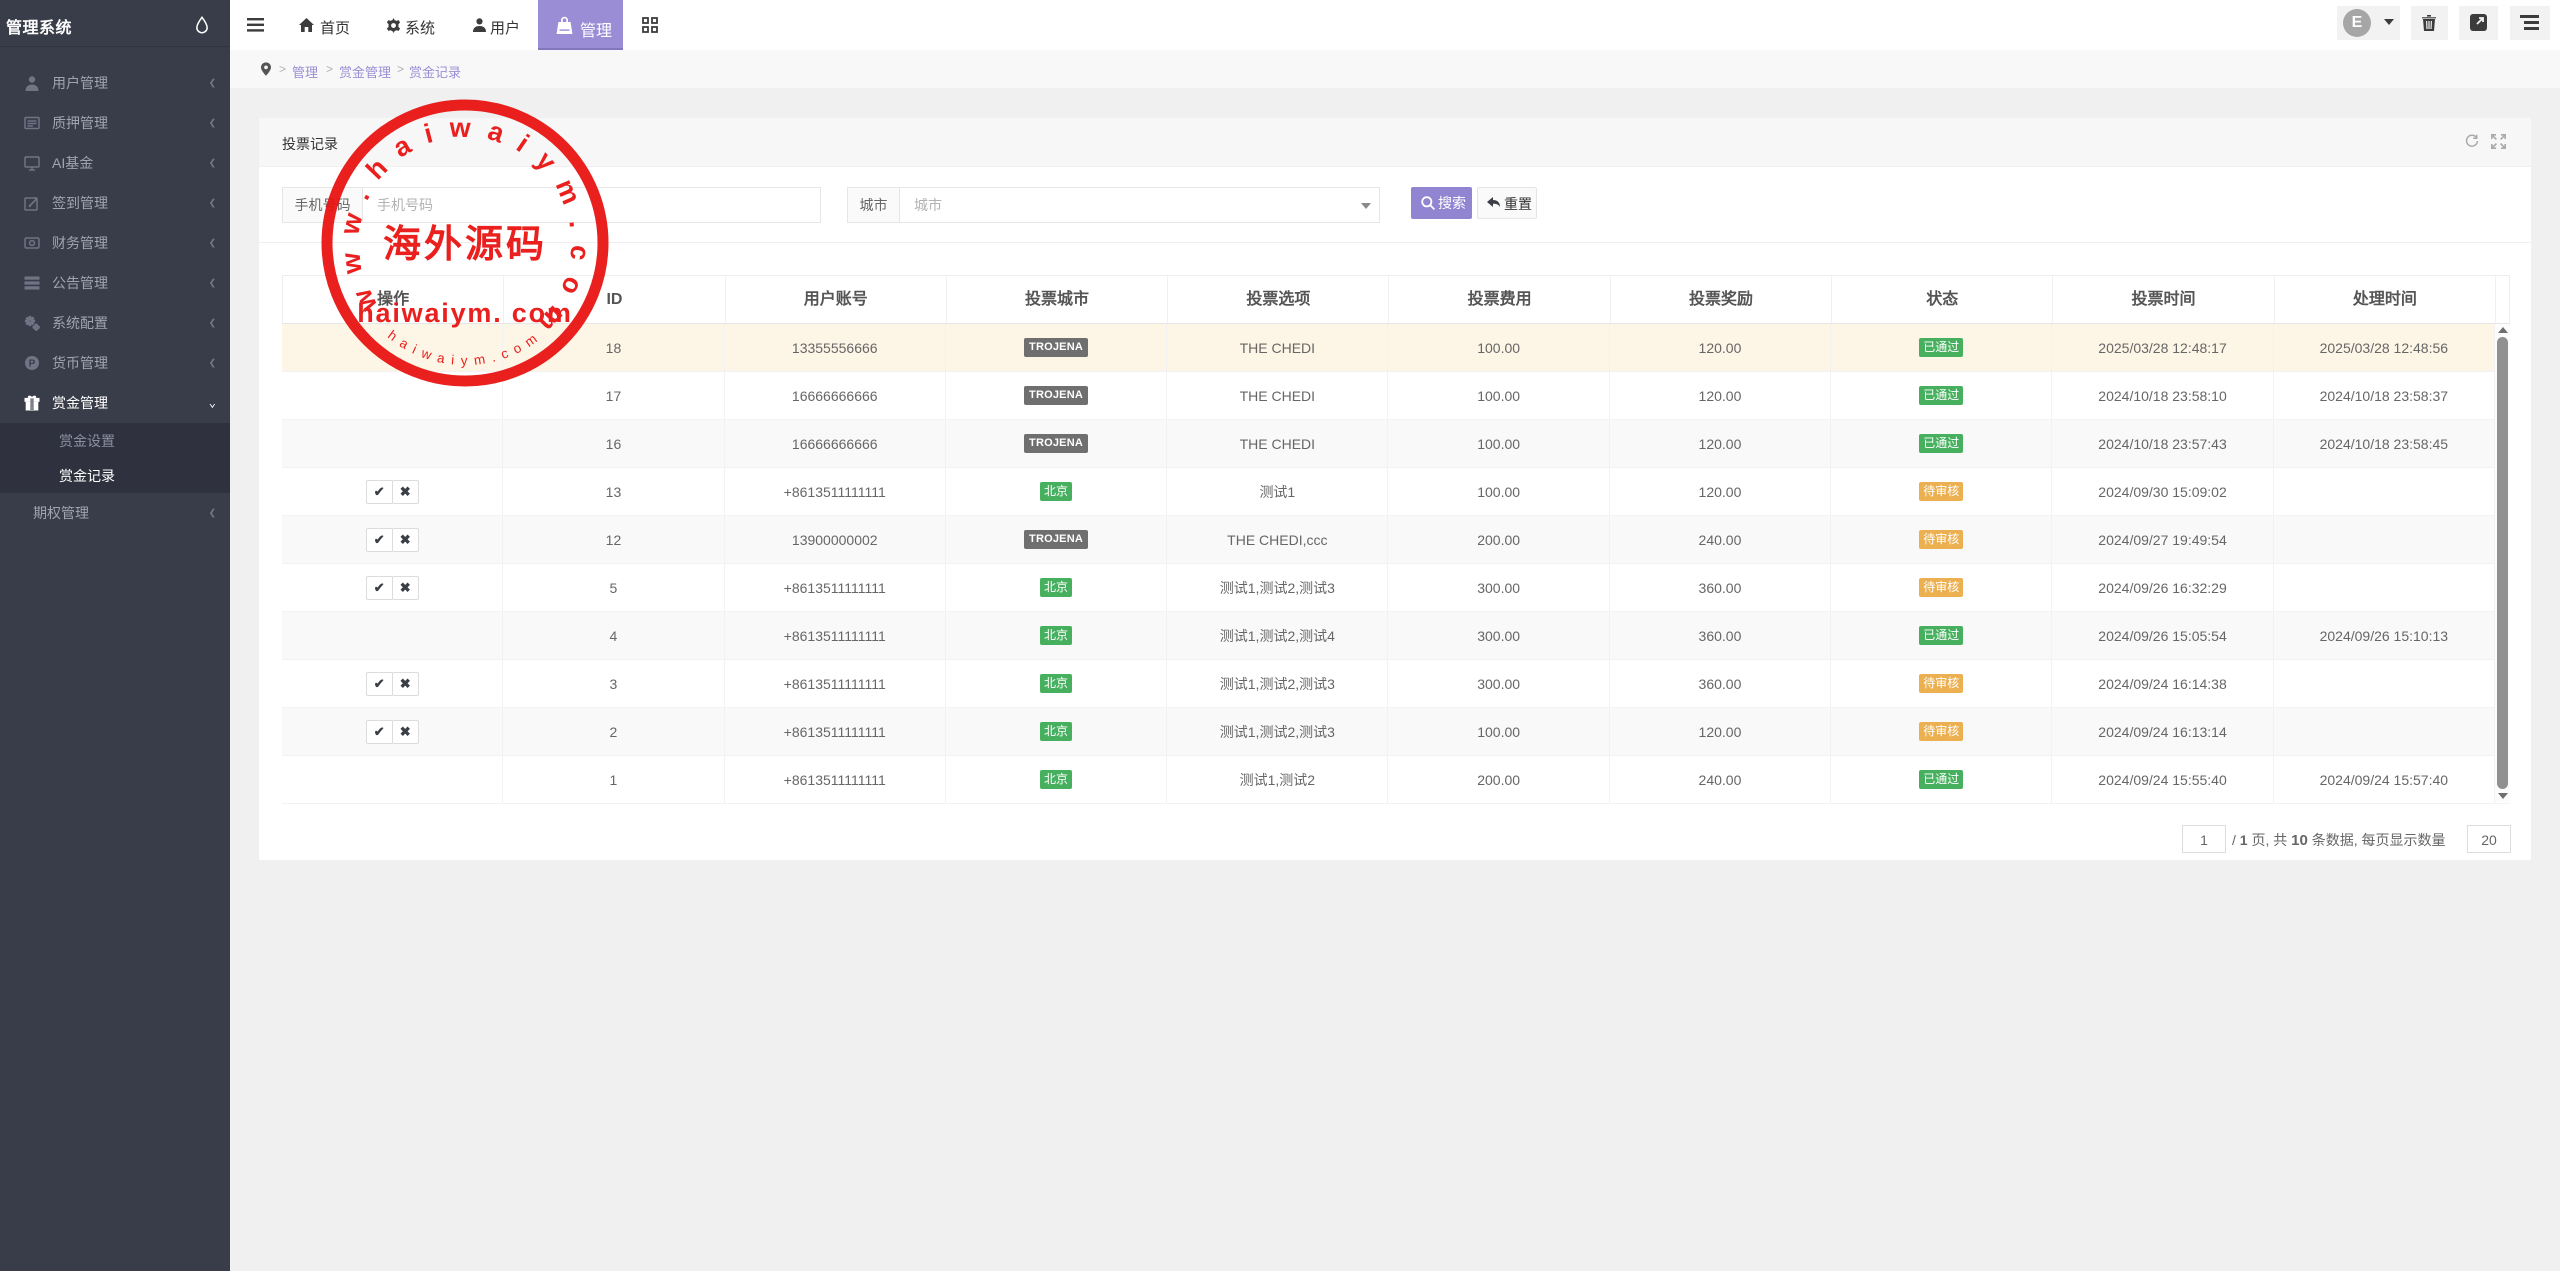 Image resolution: width=2560 pixels, height=1271 pixels. What do you see at coordinates (465, 245) in the screenshot?
I see `svg-text: 海外源码` at bounding box center [465, 245].